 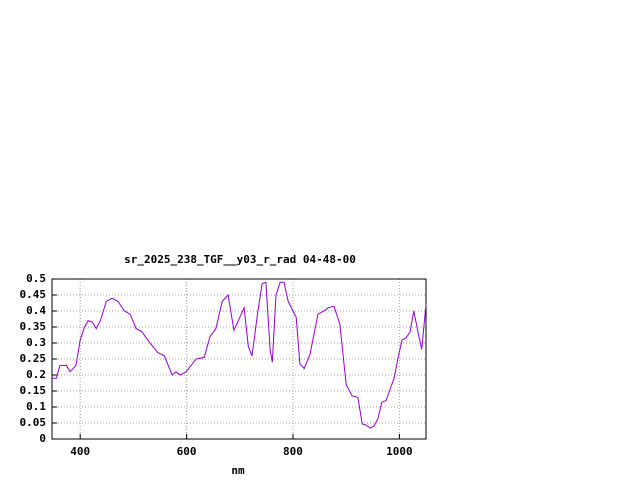 What do you see at coordinates (240, 259) in the screenshot?
I see `chart-title: sr_2025_238_TGF__y03_r_rad 04-48-00` at bounding box center [240, 259].